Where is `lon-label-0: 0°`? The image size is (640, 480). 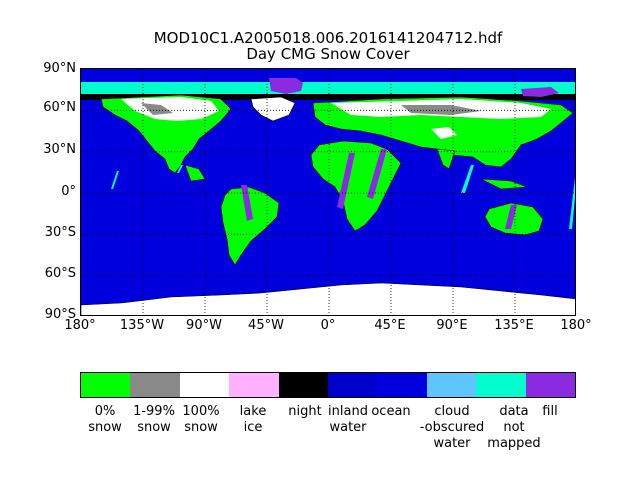 lon-label-0: 0° is located at coordinates (328, 325).